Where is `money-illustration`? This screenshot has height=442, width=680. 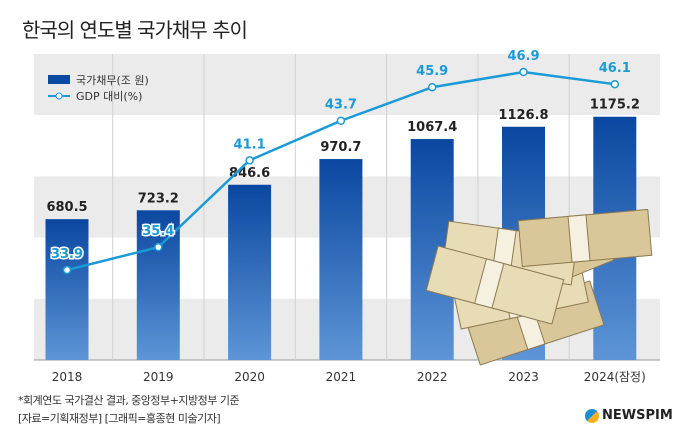 money-illustration is located at coordinates (539, 287).